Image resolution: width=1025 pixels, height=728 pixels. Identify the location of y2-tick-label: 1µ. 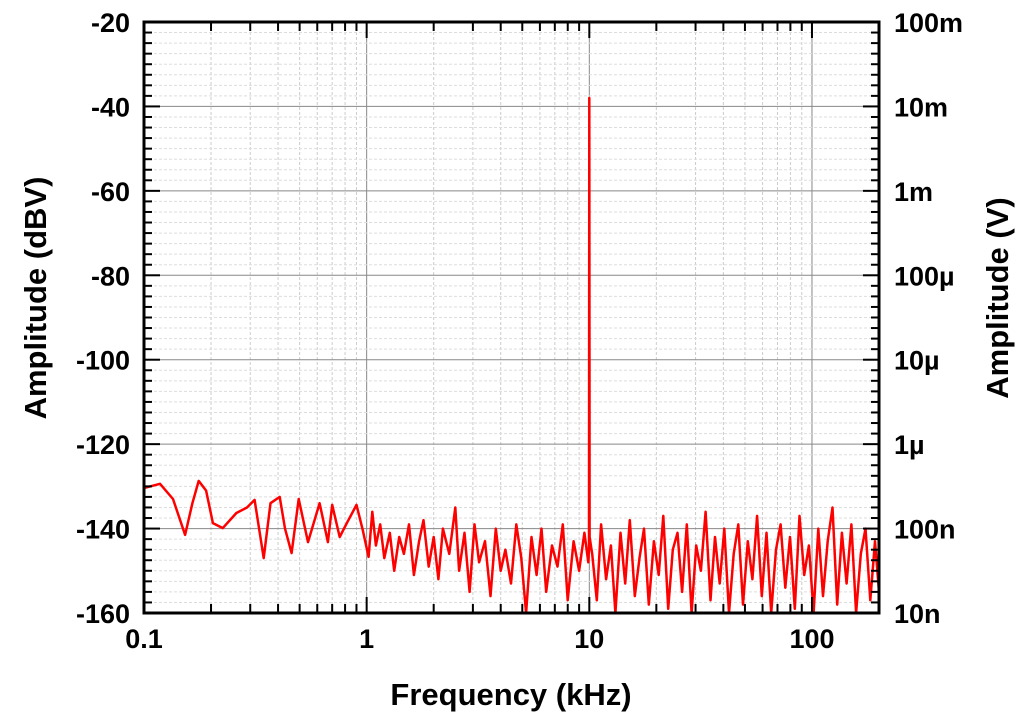
(909, 445).